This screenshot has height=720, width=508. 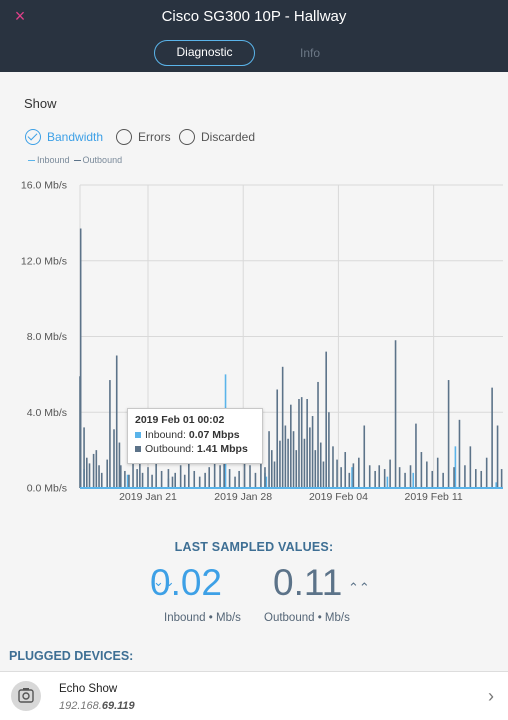 I want to click on option-errors: Errors, so click(x=143, y=137).